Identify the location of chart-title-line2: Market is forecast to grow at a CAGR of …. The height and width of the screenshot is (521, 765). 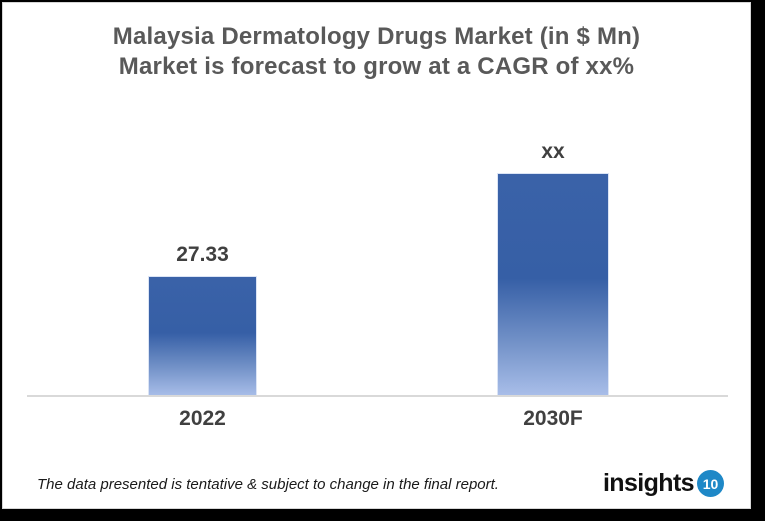
(376, 66).